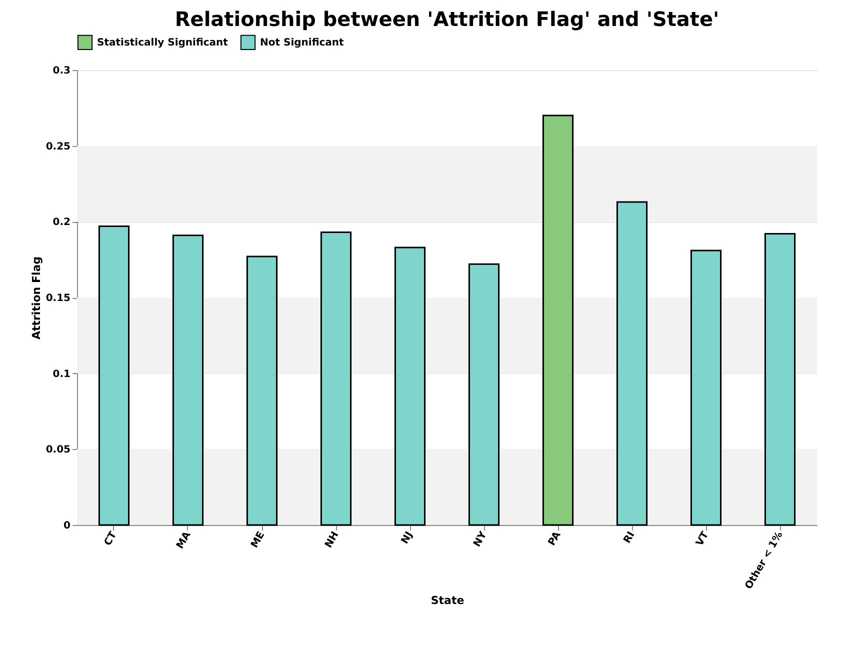  I want to click on y-tick-label: 0.25, so click(58, 146).